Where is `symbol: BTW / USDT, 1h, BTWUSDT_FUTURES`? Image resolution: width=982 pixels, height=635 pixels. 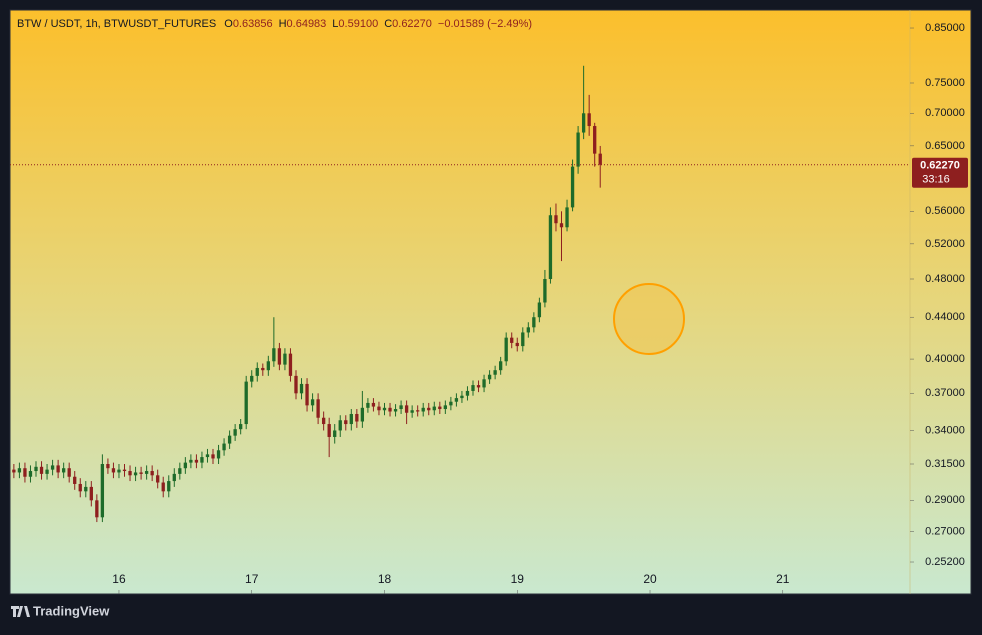 symbol: BTW / USDT, 1h, BTWUSDT_FUTURES is located at coordinates (116, 24).